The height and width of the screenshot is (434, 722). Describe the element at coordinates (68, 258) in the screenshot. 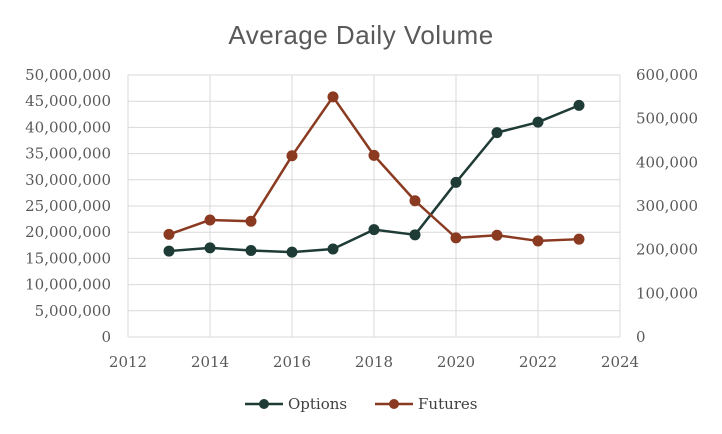

I see `y-left-tick-label: 15,000,000` at that location.